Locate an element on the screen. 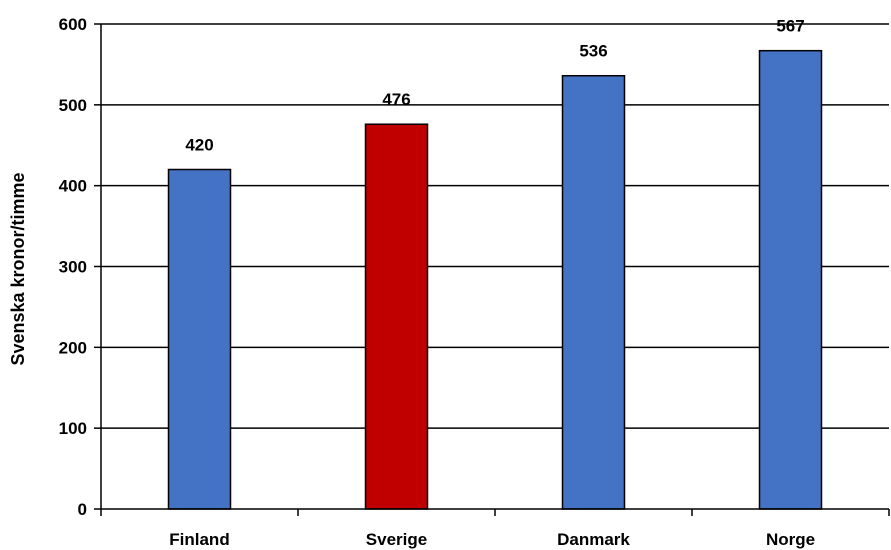  x-category-label: Danmark is located at coordinates (593, 539).